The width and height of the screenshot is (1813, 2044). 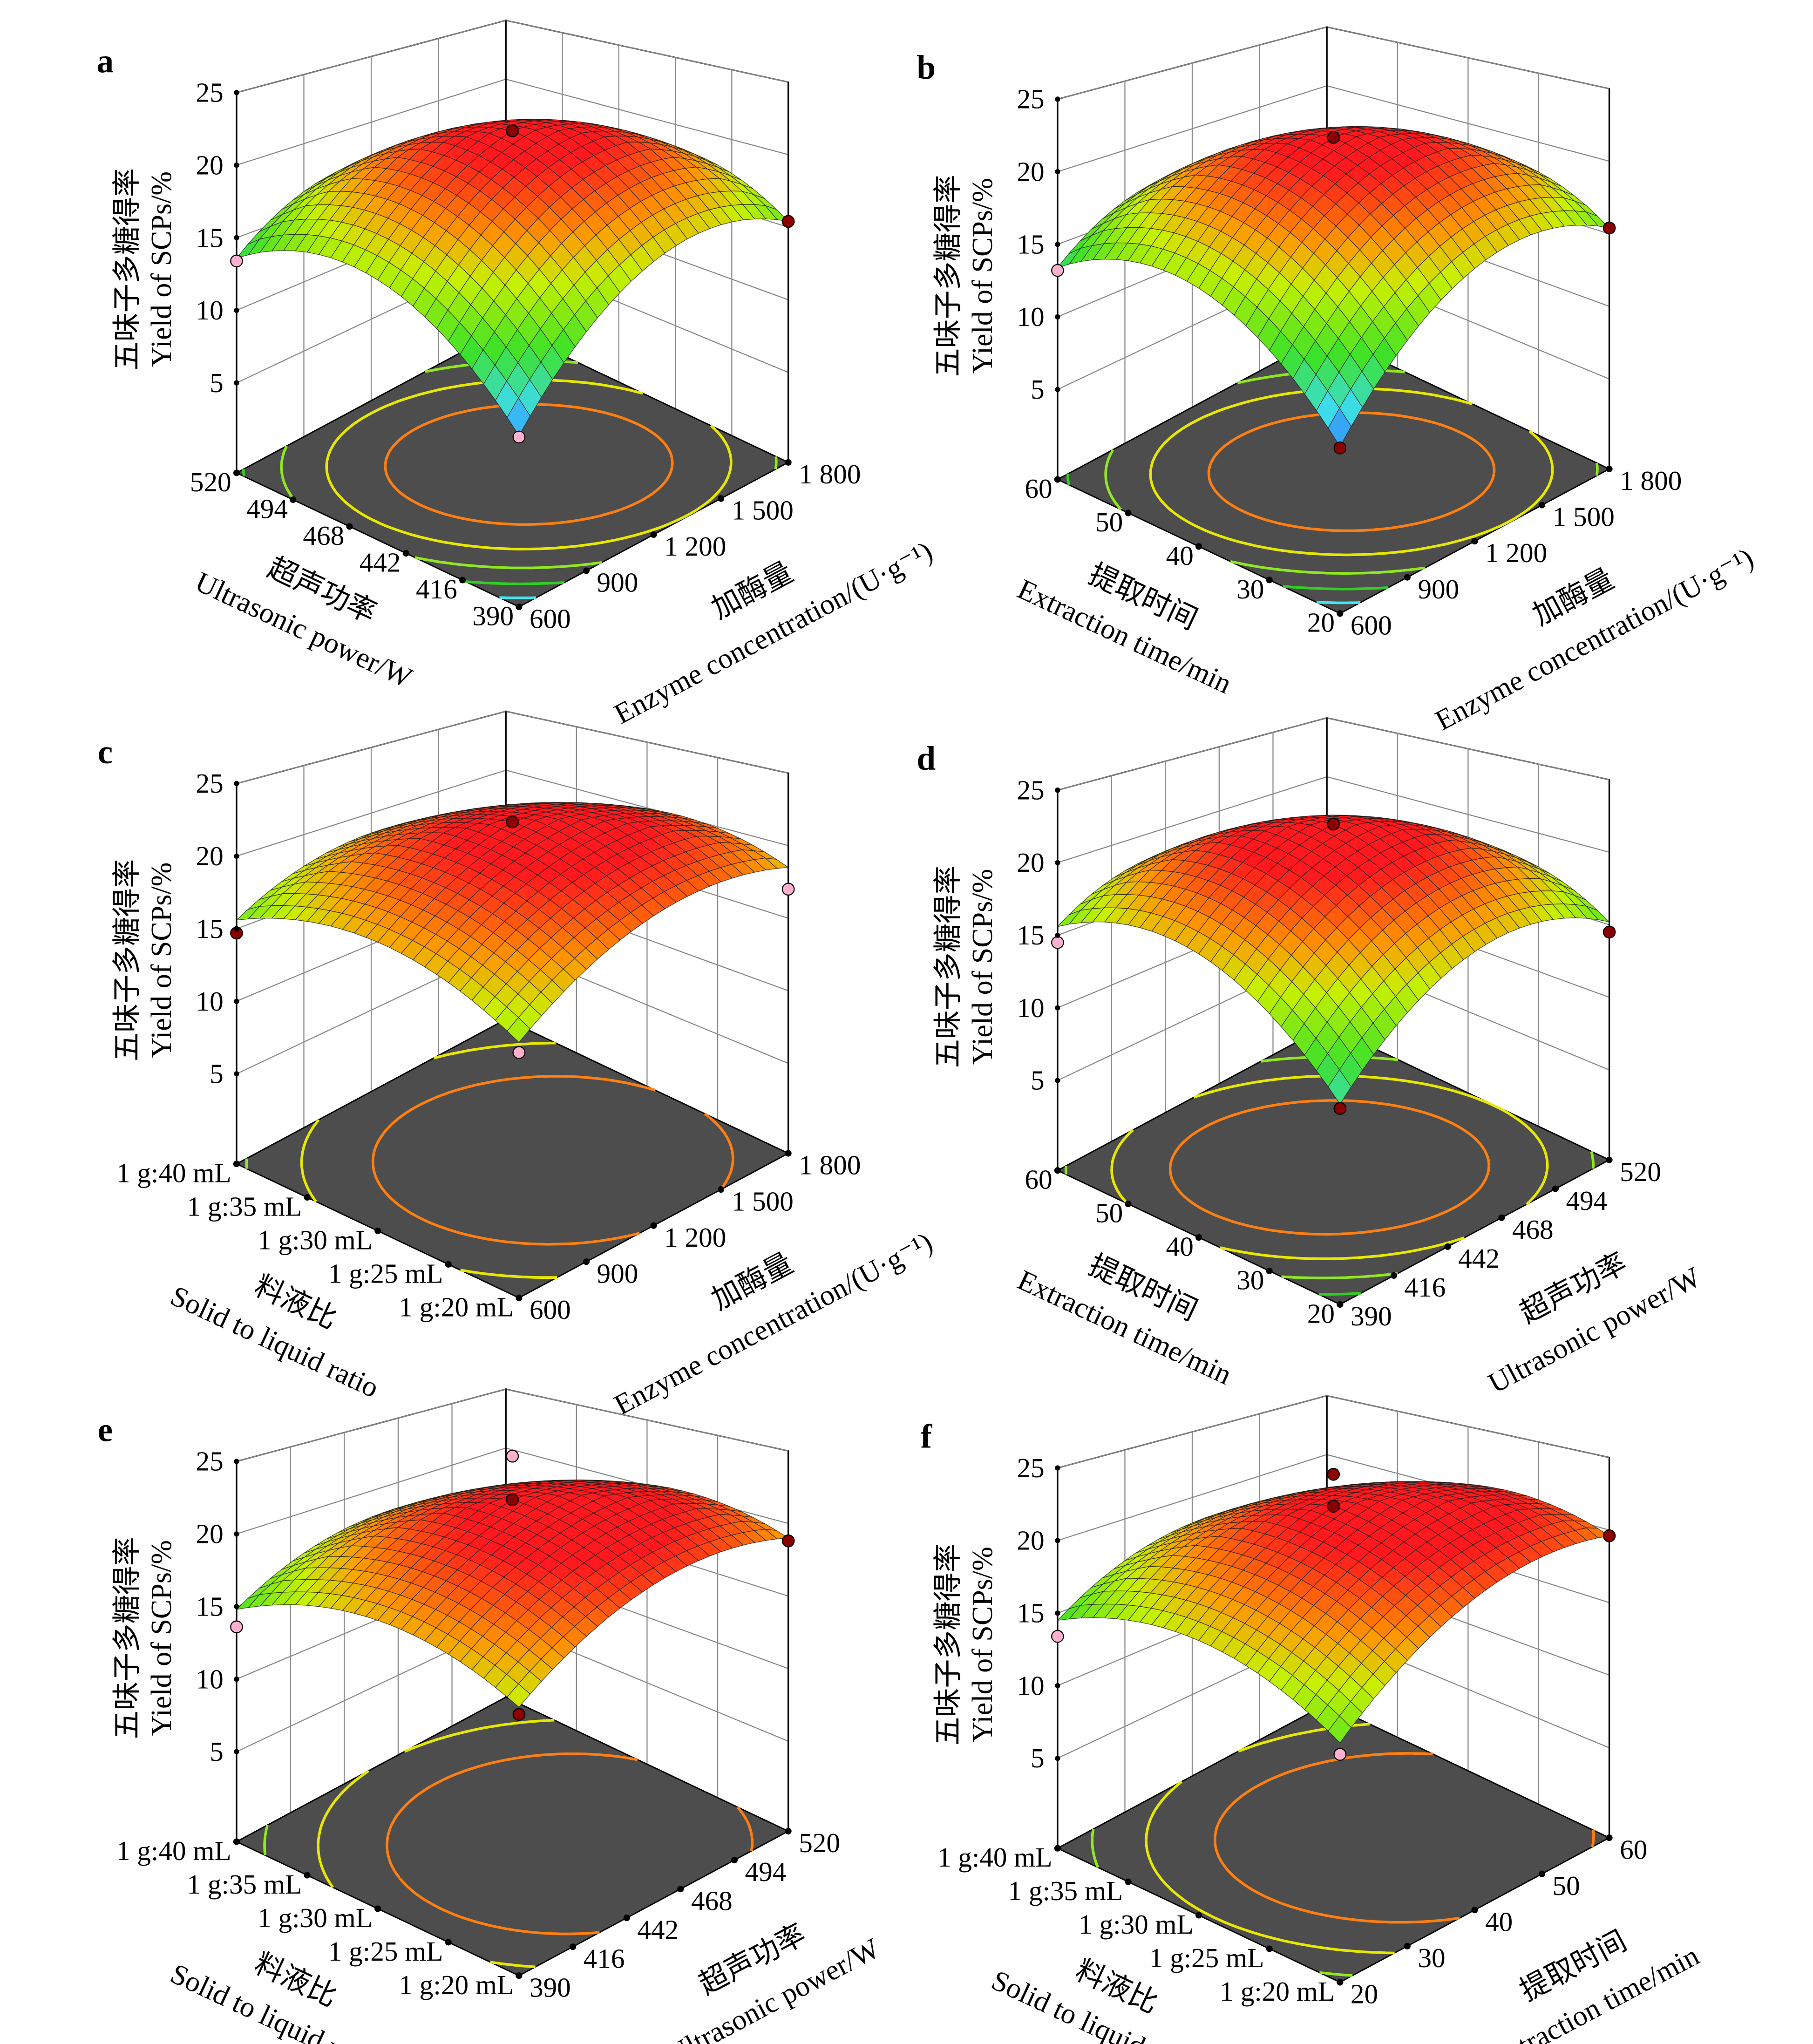 I want to click on panel-label: c, so click(x=105, y=752).